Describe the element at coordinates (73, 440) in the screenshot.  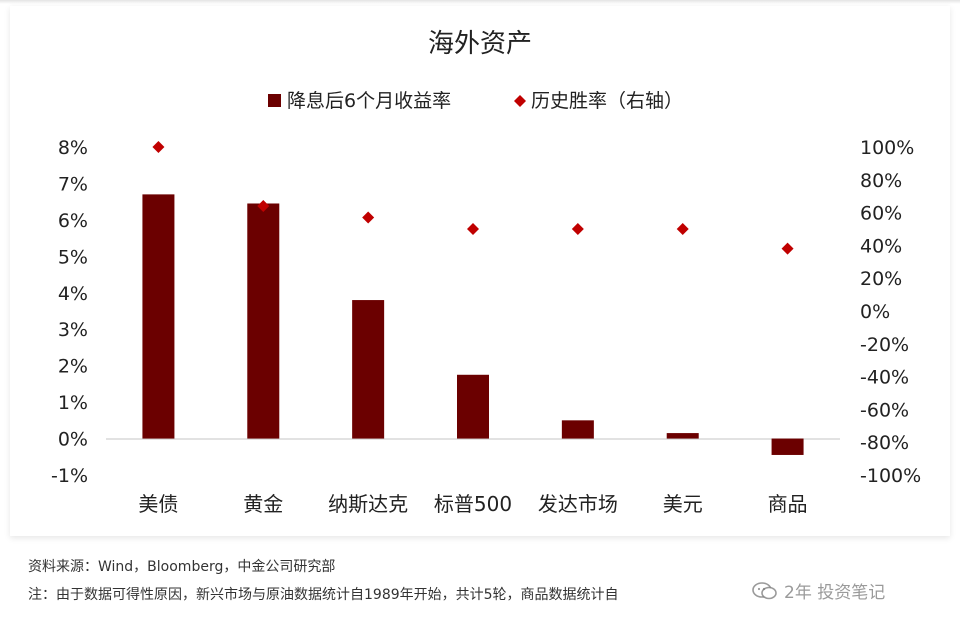
I see `y-left-tick-label: 0%` at that location.